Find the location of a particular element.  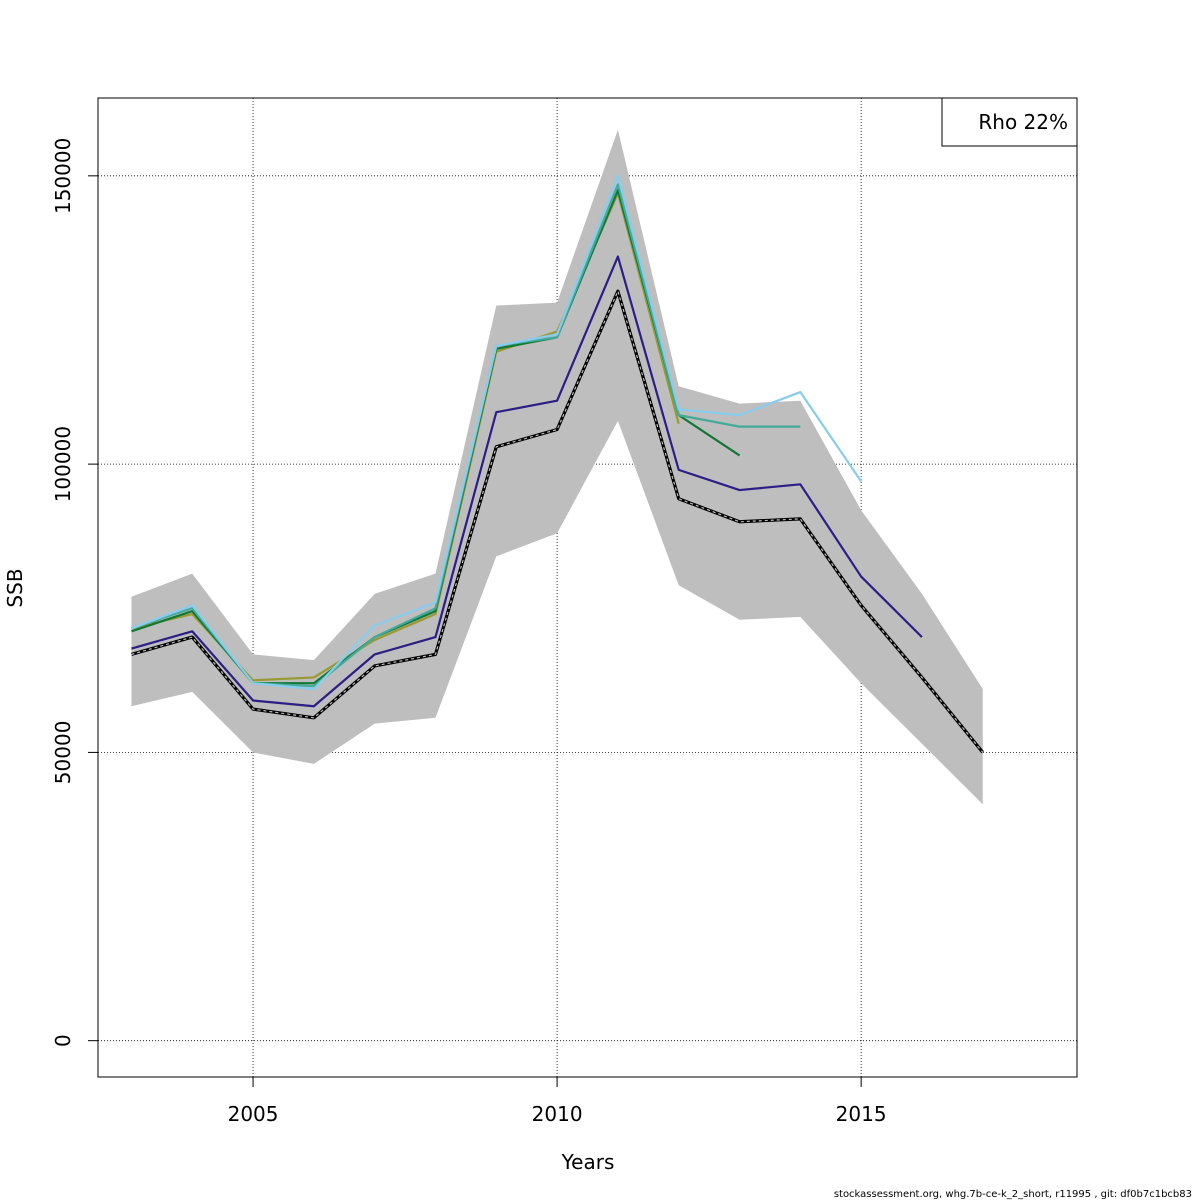

x-axis: 2005 2010 2015 is located at coordinates (557, 1101).